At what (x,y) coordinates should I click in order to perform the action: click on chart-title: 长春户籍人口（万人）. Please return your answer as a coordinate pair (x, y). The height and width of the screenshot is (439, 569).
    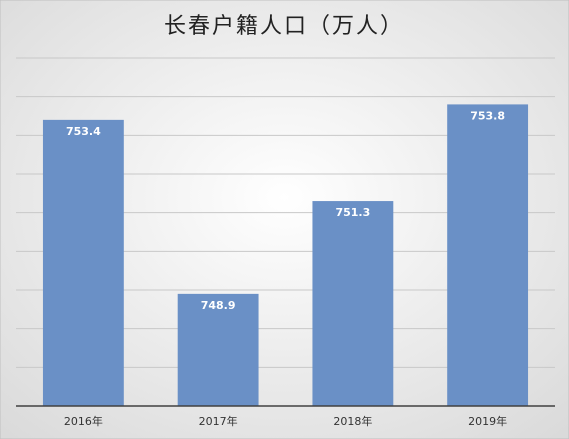
    Looking at the image, I should click on (284, 26).